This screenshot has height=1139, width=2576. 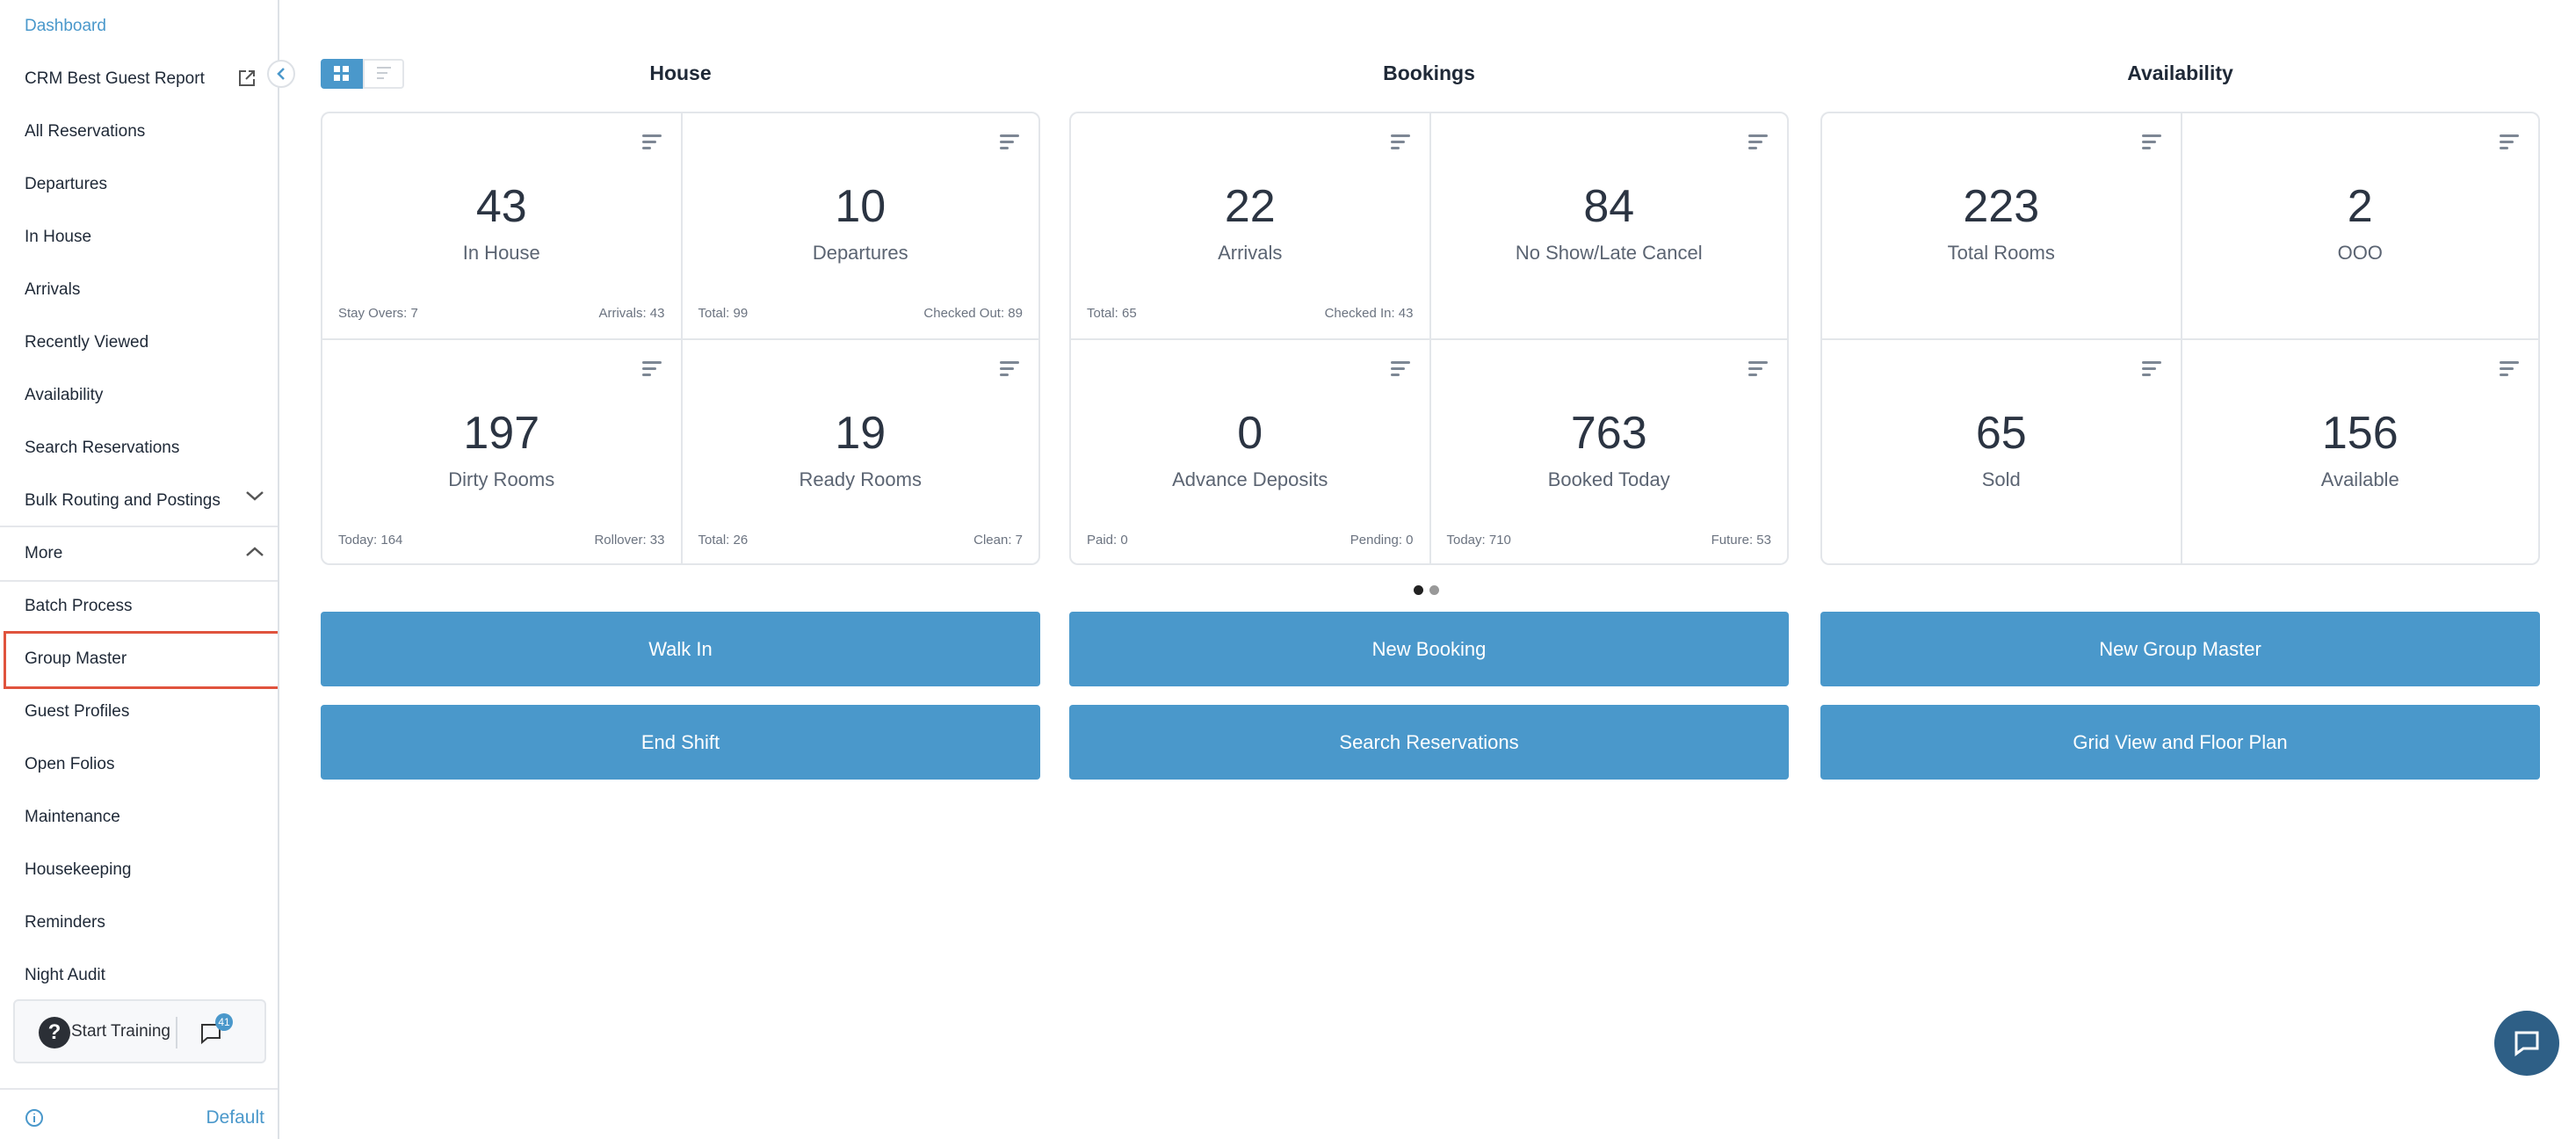 I want to click on chevron-down, so click(x=254, y=496).